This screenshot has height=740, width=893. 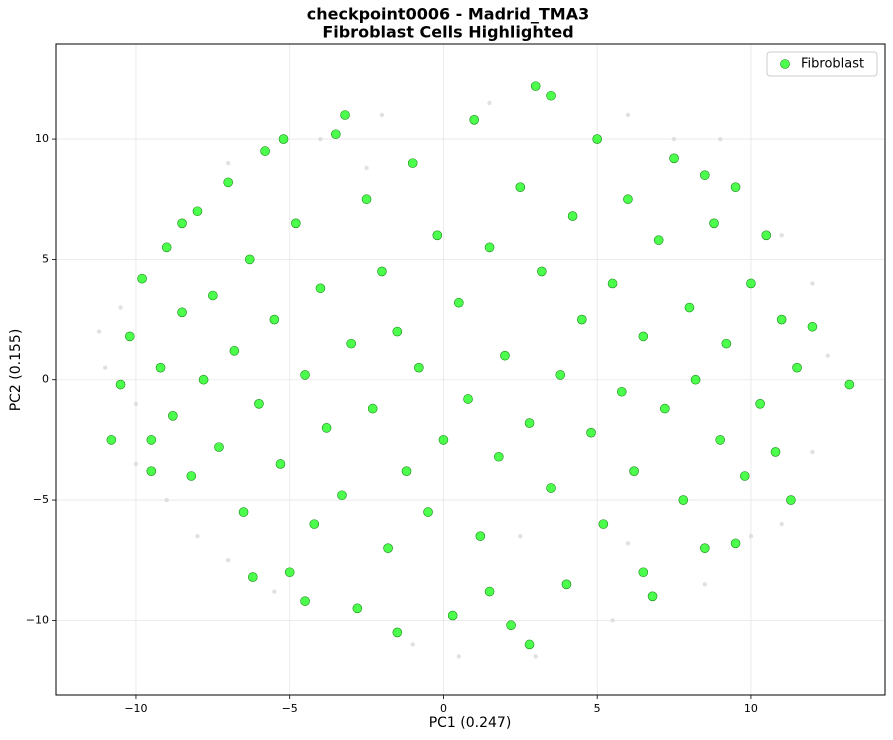 What do you see at coordinates (37, 619) in the screenshot?
I see `y-tick-label: −10` at bounding box center [37, 619].